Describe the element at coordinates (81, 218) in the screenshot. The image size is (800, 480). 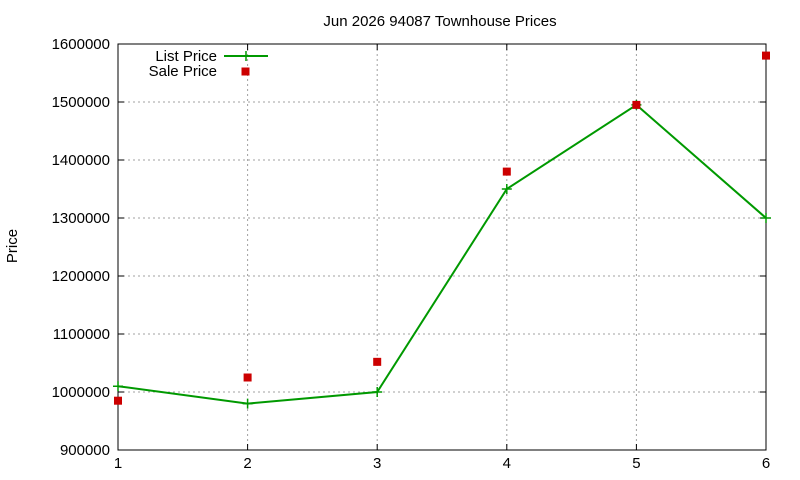
I see `y-tick-label: 1300000` at that location.